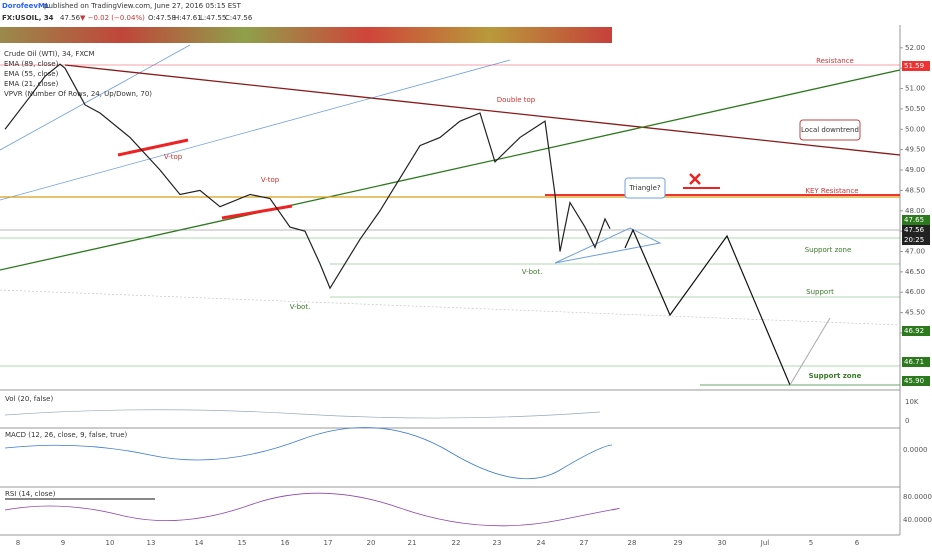 The image size is (932, 554). I want to click on price-tag: 45.90, so click(914, 381).